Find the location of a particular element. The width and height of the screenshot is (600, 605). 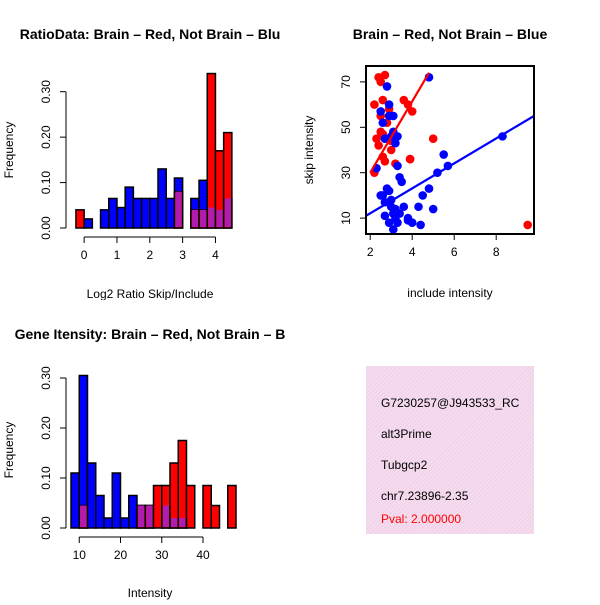

scatter-plot-box is located at coordinates (450, 150).